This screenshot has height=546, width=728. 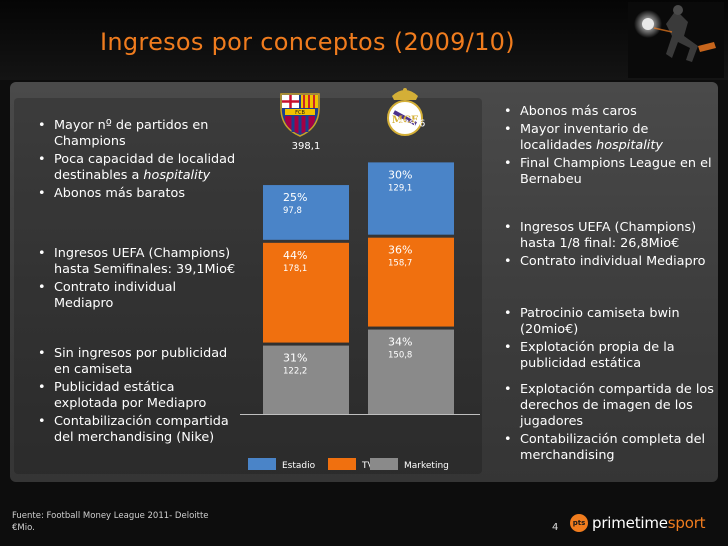 I want to click on bar-value-label: 178,1, so click(x=295, y=269).